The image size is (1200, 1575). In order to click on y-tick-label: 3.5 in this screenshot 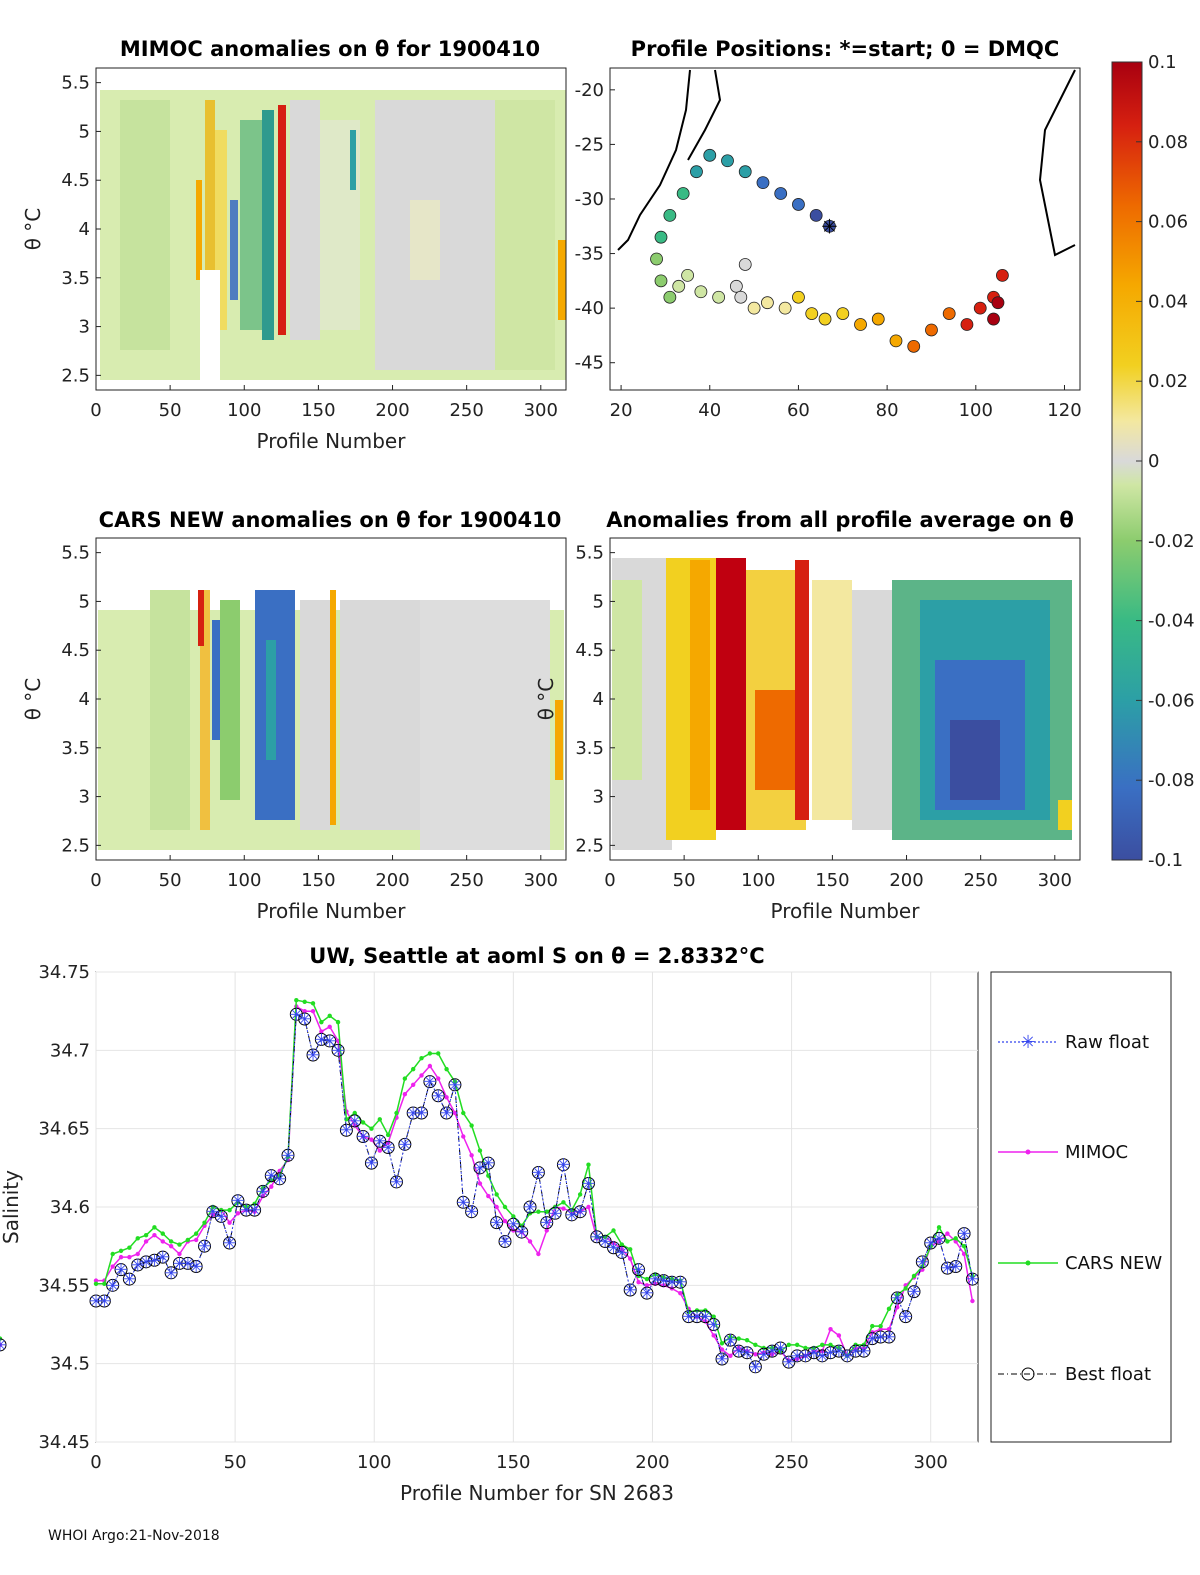, I will do `click(75, 748)`.